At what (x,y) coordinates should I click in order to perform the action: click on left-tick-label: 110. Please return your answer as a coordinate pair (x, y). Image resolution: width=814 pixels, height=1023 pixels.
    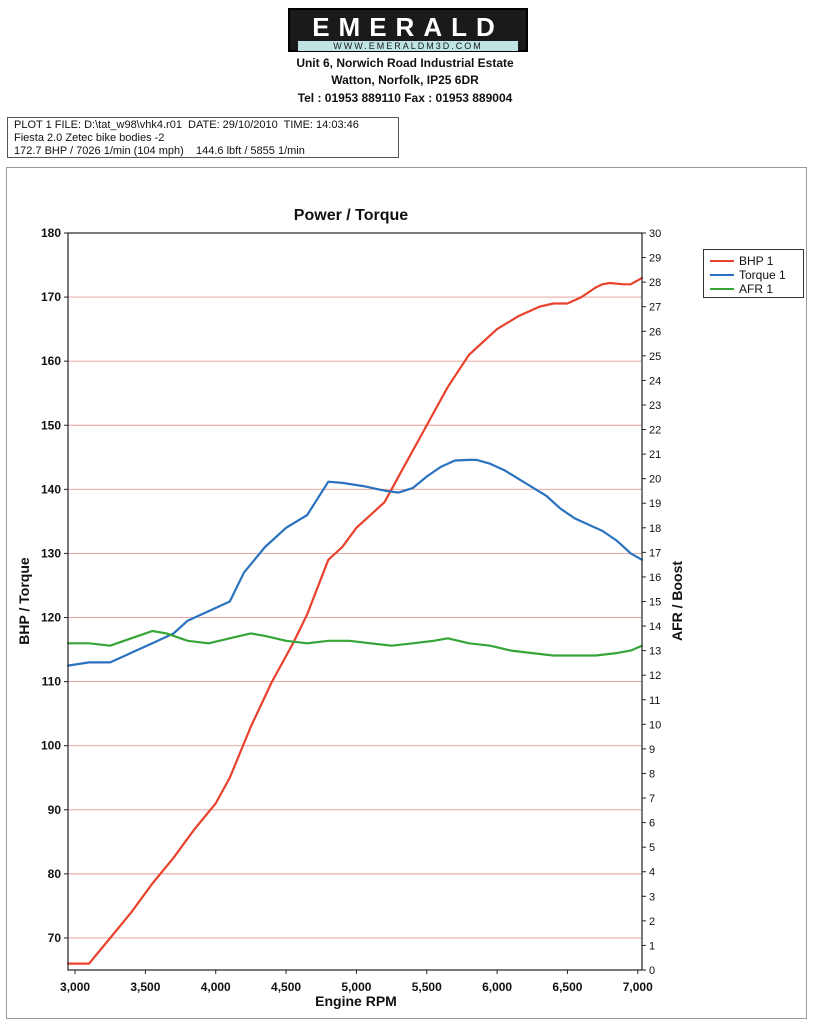
    Looking at the image, I should click on (52, 682).